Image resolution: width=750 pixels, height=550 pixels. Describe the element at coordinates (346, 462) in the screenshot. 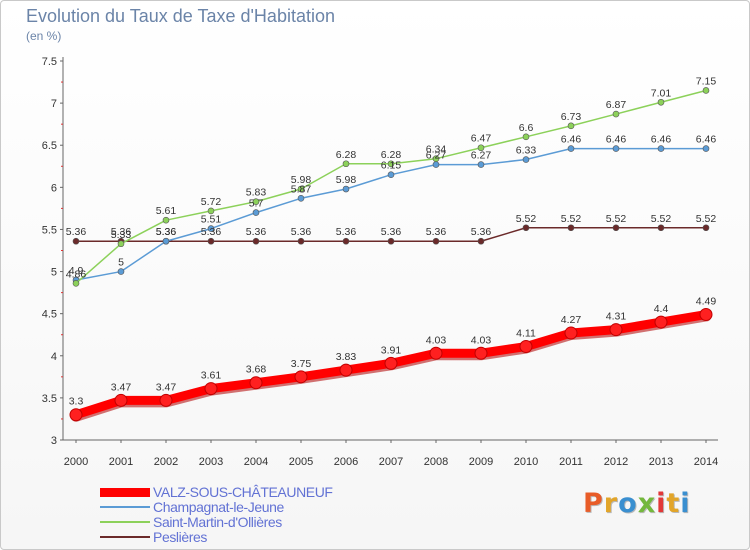

I see `x-tick-label: 2006` at that location.